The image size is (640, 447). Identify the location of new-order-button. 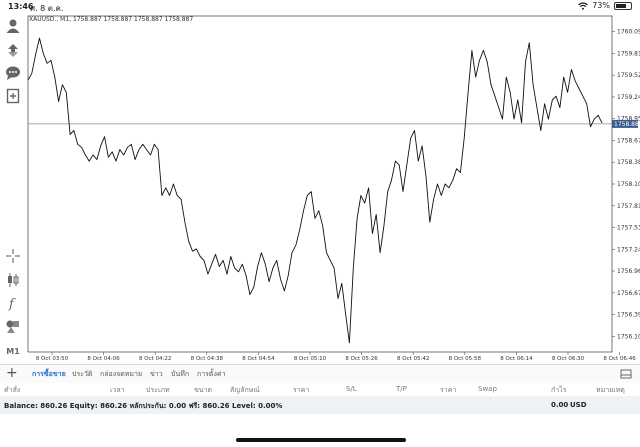
(13, 96).